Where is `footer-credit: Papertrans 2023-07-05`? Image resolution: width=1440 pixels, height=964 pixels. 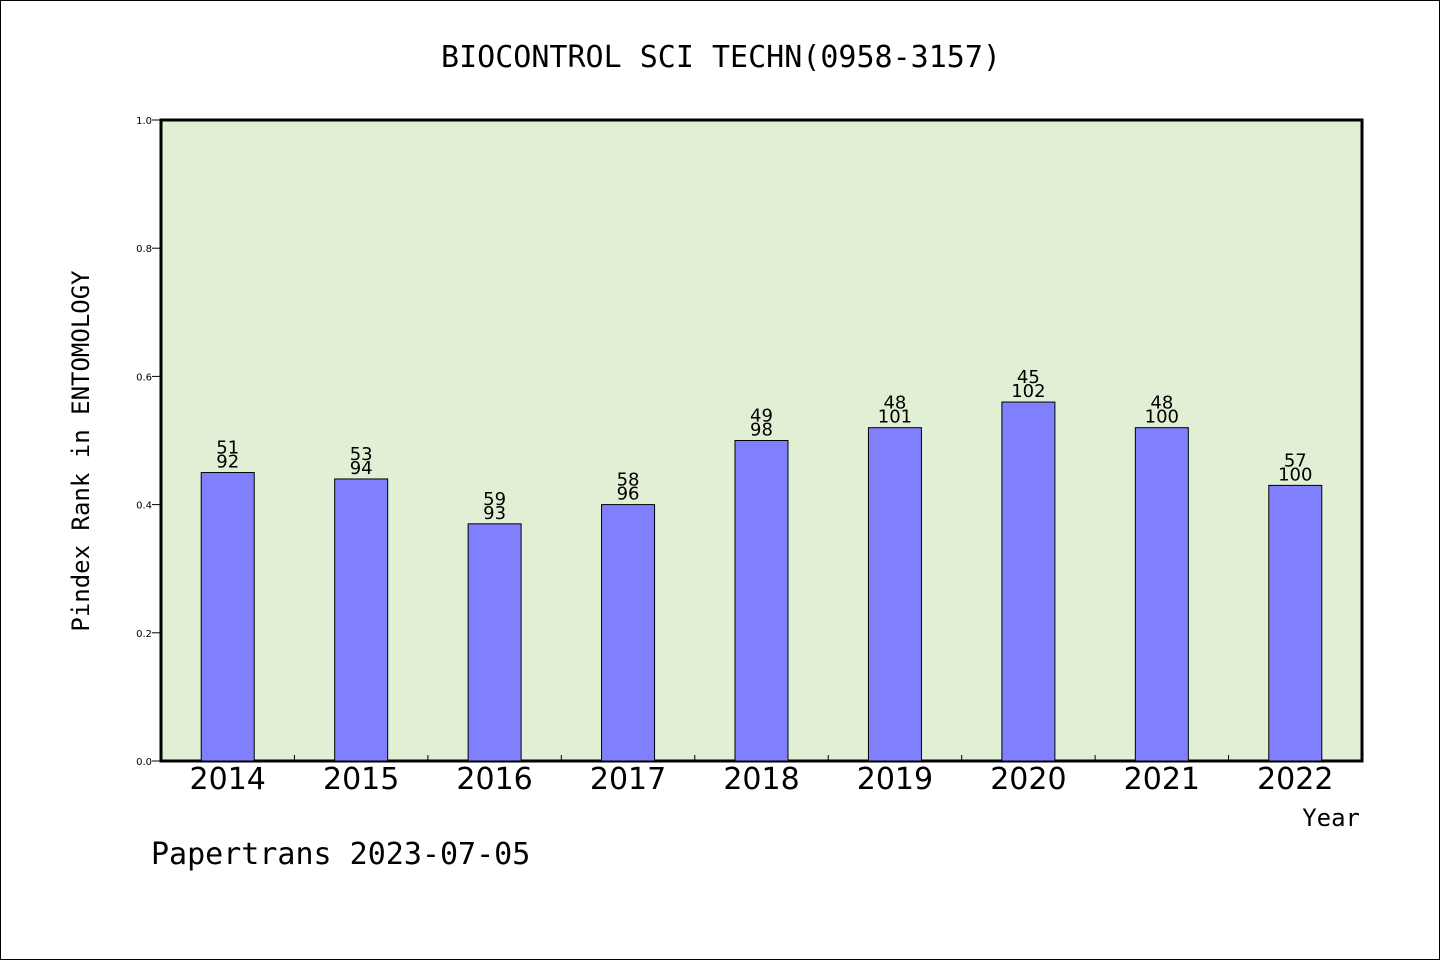 footer-credit: Papertrans 2023-07-05 is located at coordinates (340, 854).